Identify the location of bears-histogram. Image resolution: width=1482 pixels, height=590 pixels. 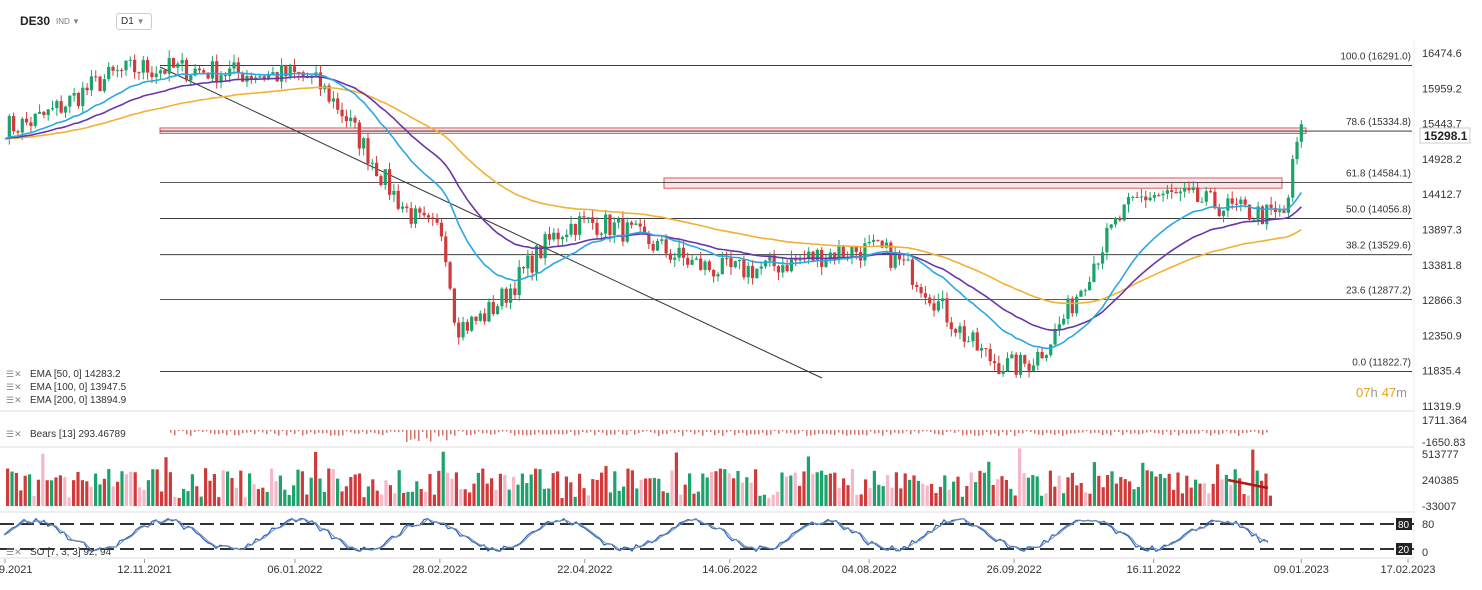
(719, 436).